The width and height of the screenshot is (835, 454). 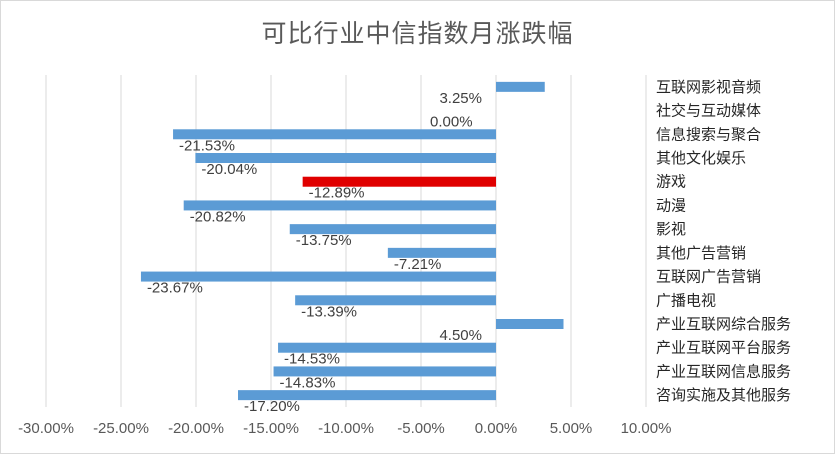 What do you see at coordinates (686, 300) in the screenshot?
I see `category-label: 广播电视` at bounding box center [686, 300].